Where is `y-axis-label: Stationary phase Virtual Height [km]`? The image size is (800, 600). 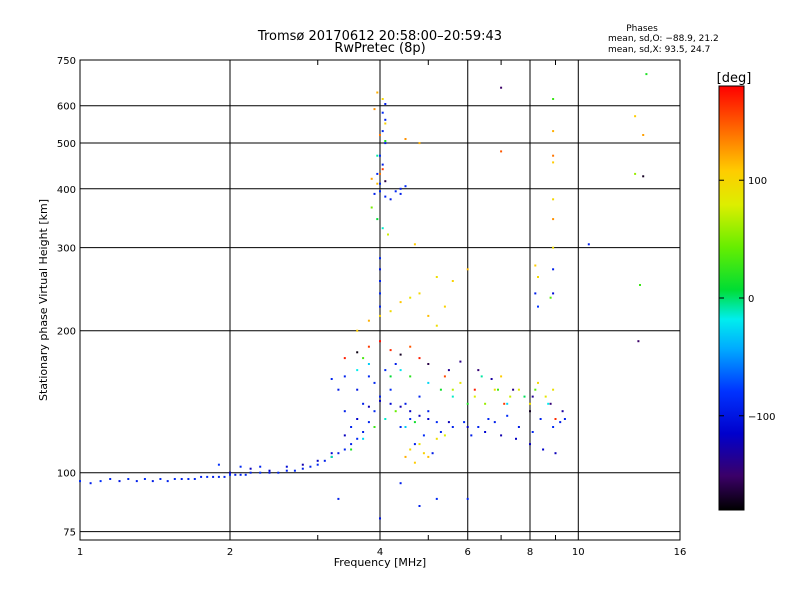
y-axis-label: Stationary phase Virtual Height [km] is located at coordinates (43, 300).